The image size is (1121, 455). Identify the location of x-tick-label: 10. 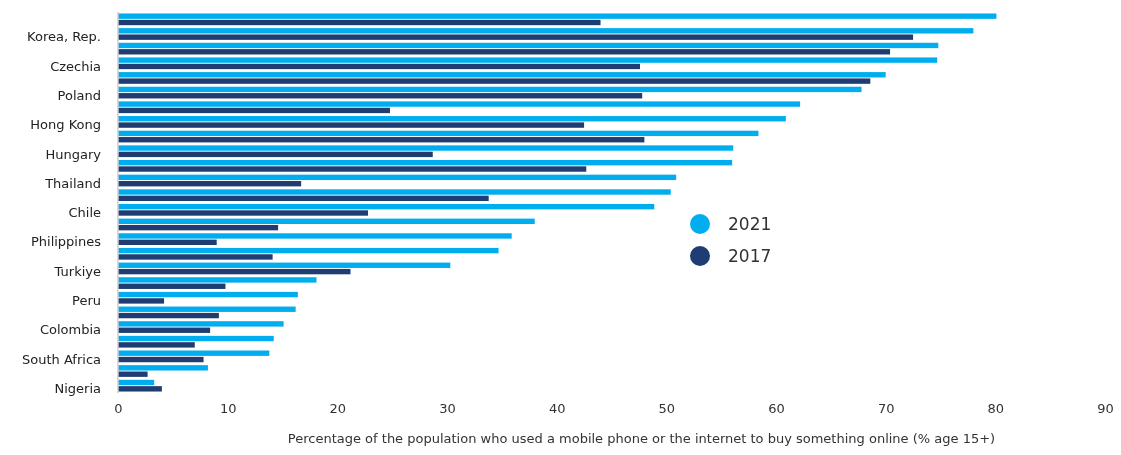
(228, 409).